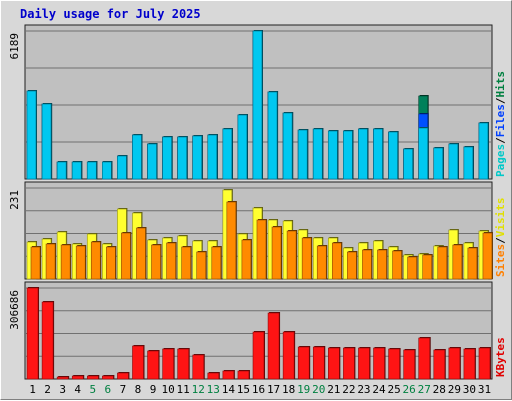 This screenshot has height=401, width=512. I want to click on x-tick-label-day-13: 13, so click(213, 389).